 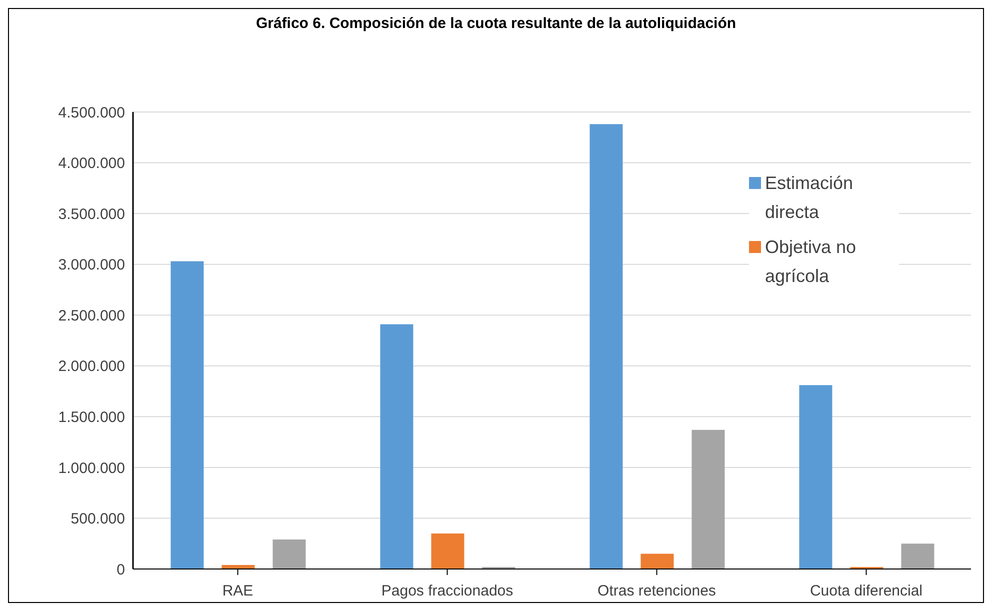 I want to click on y-tick-label: 0, so click(x=120, y=569).